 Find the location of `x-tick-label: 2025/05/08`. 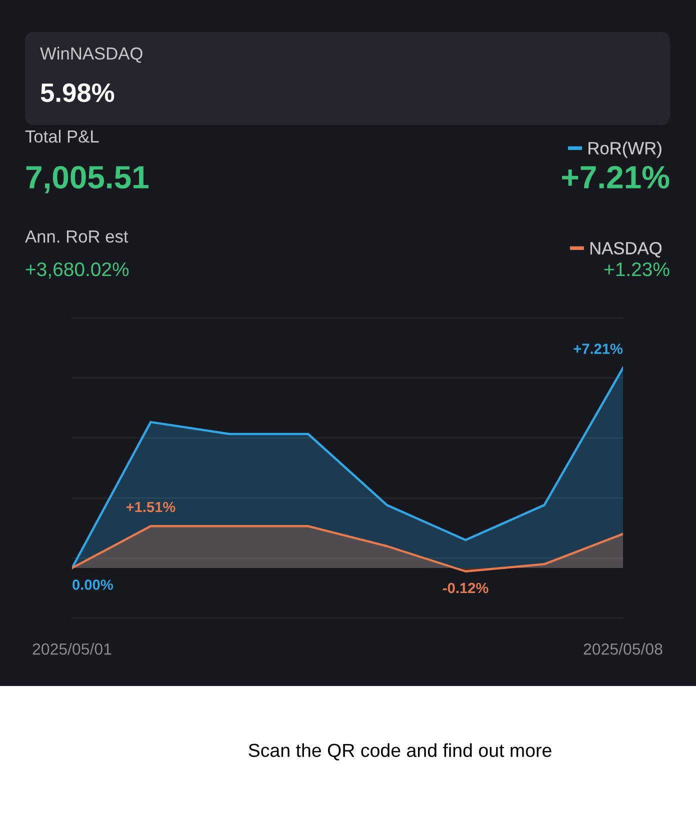

x-tick-label: 2025/05/08 is located at coordinates (623, 649).